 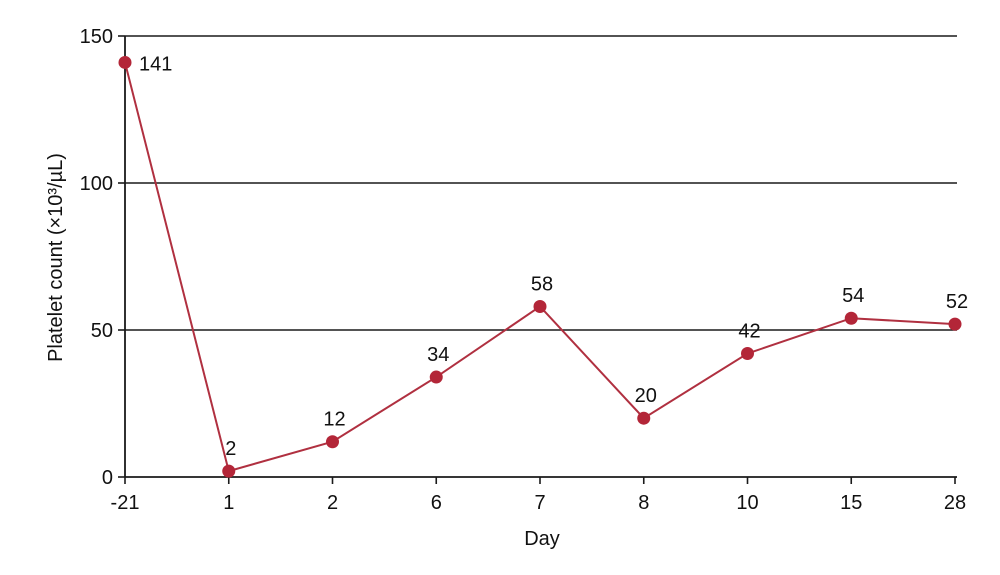 What do you see at coordinates (438, 355) in the screenshot?
I see `data-label: 34` at bounding box center [438, 355].